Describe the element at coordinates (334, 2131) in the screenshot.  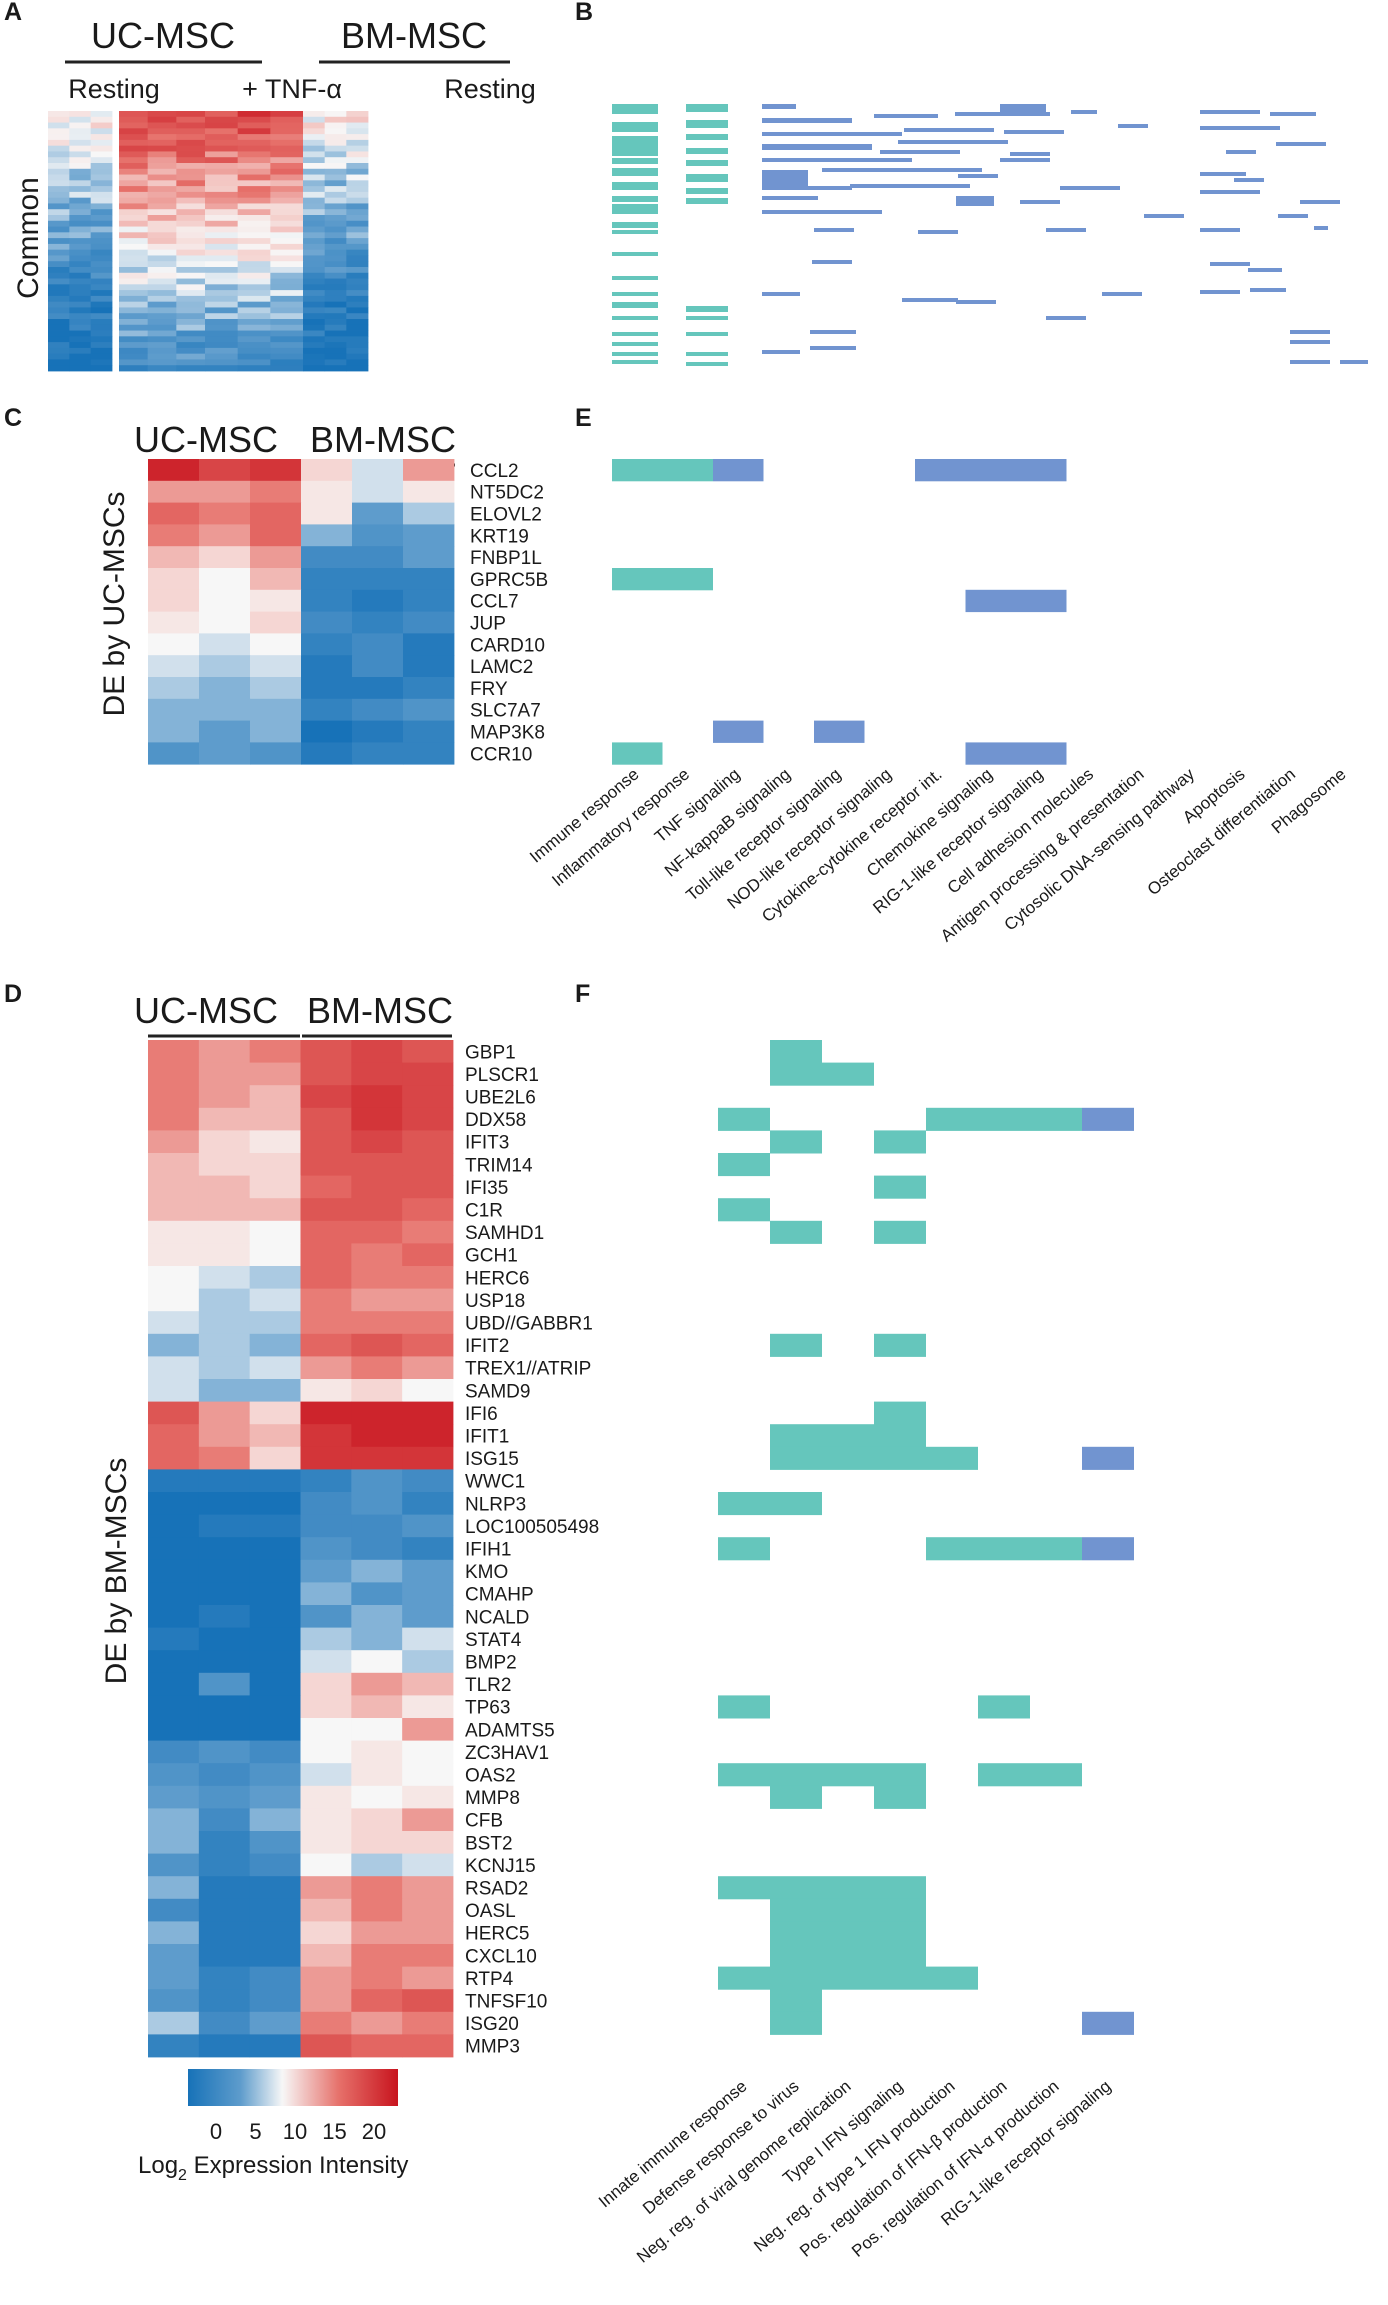
I see `legend-tick-label: 15` at that location.